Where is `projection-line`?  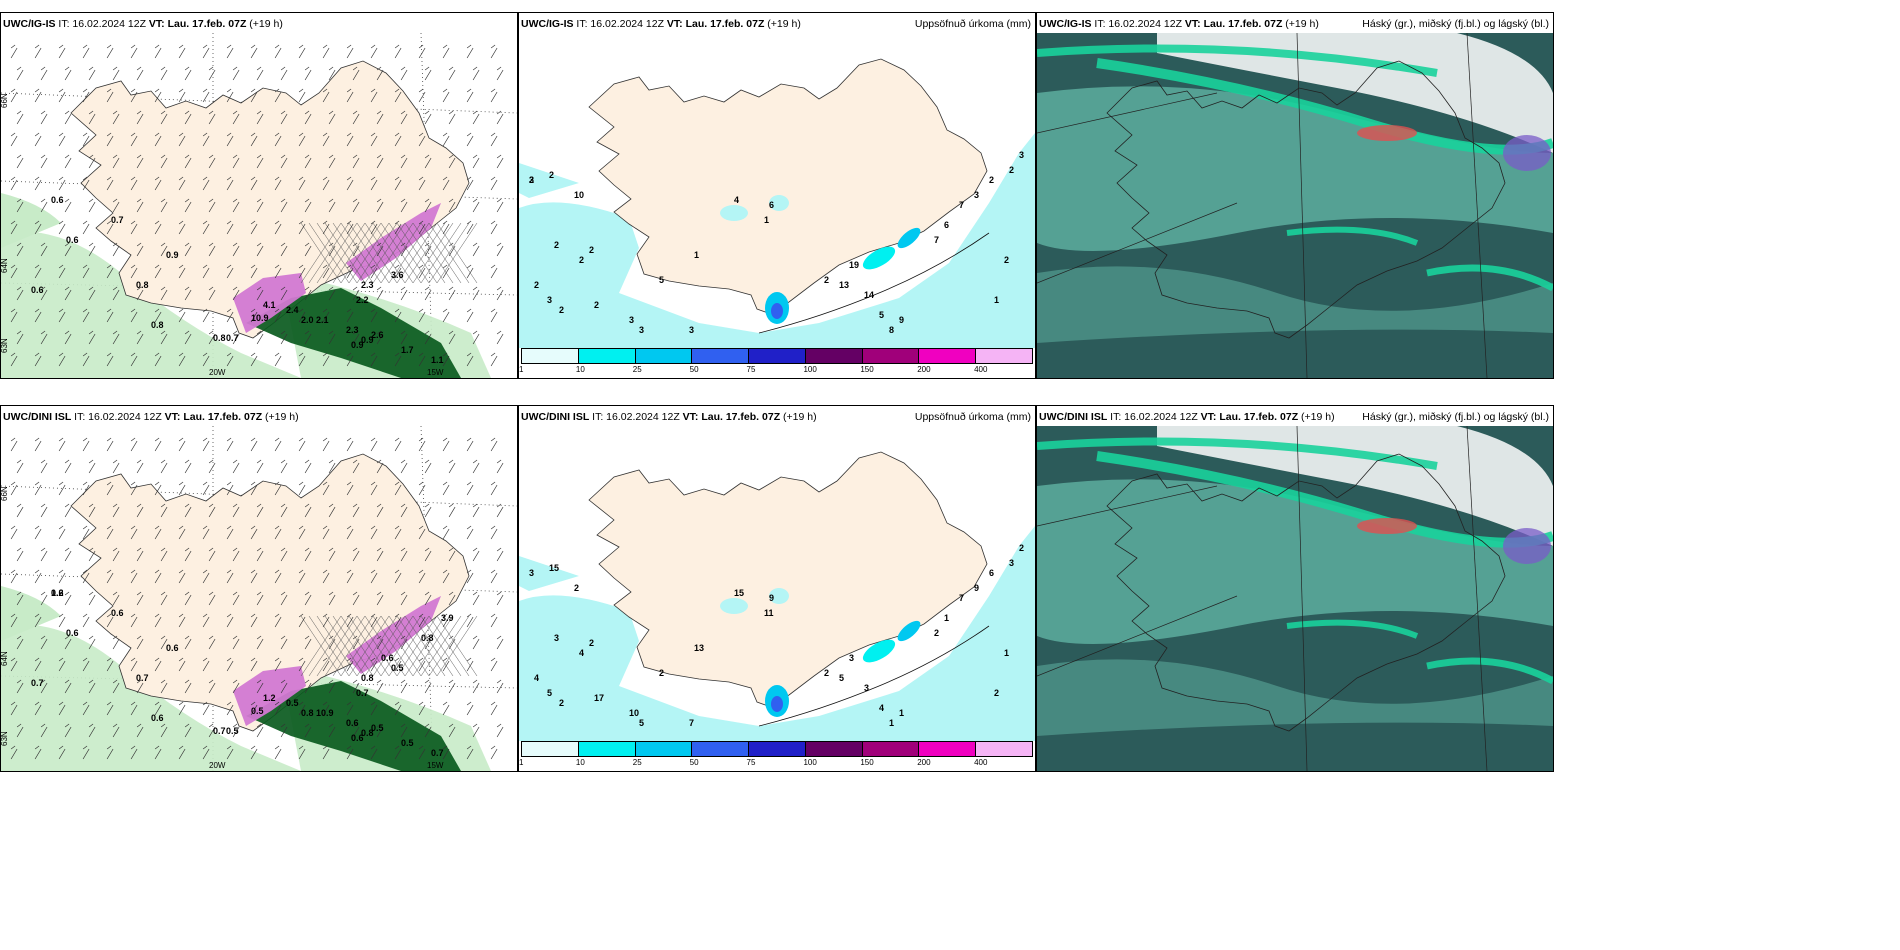 projection-line is located at coordinates (1127, 506).